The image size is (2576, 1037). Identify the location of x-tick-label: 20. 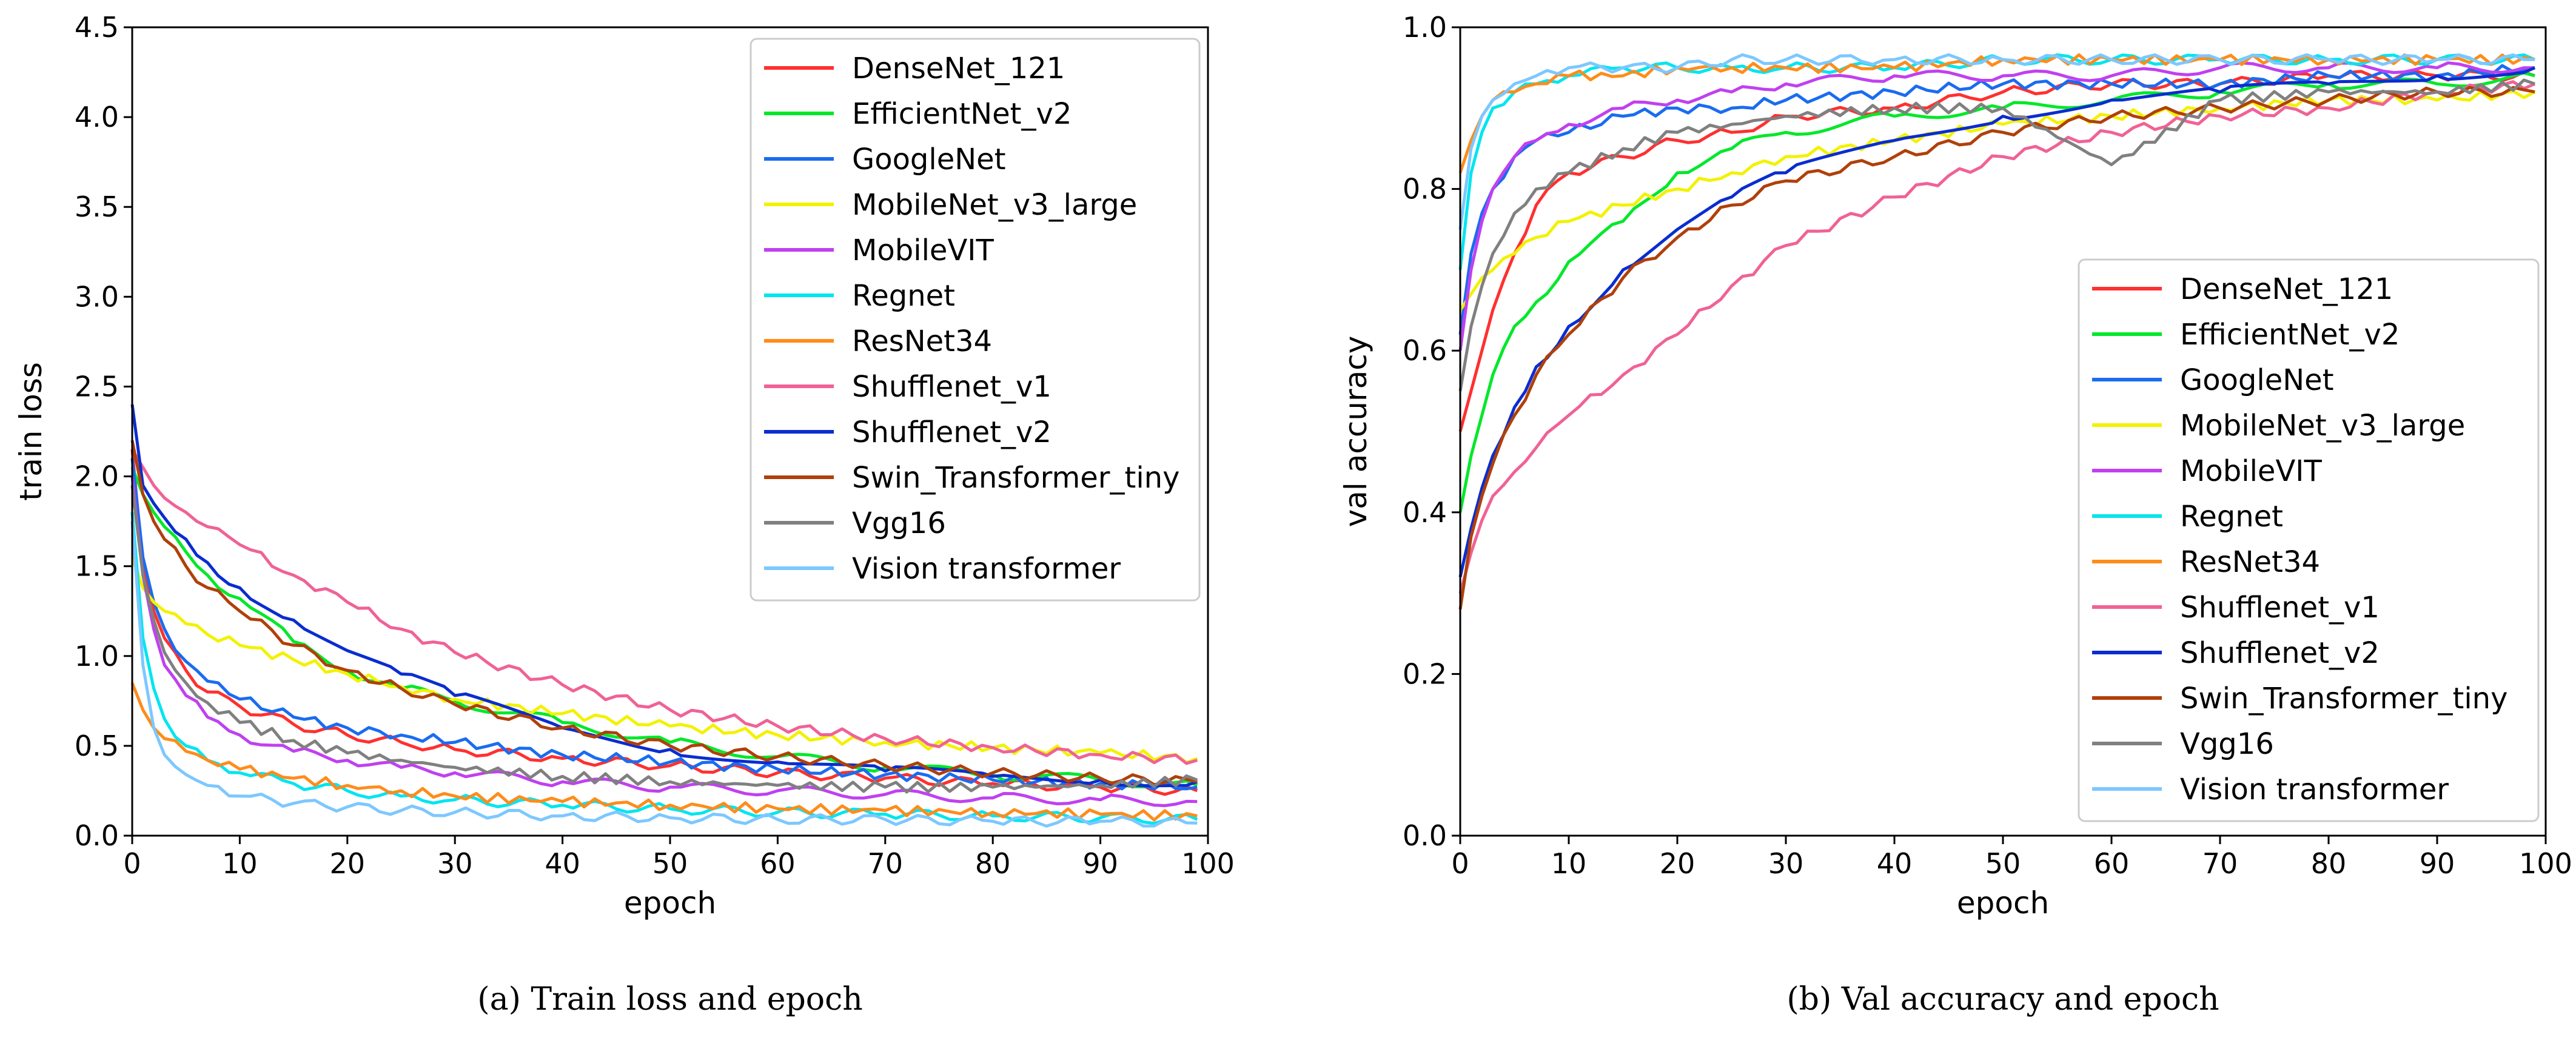
(348, 863).